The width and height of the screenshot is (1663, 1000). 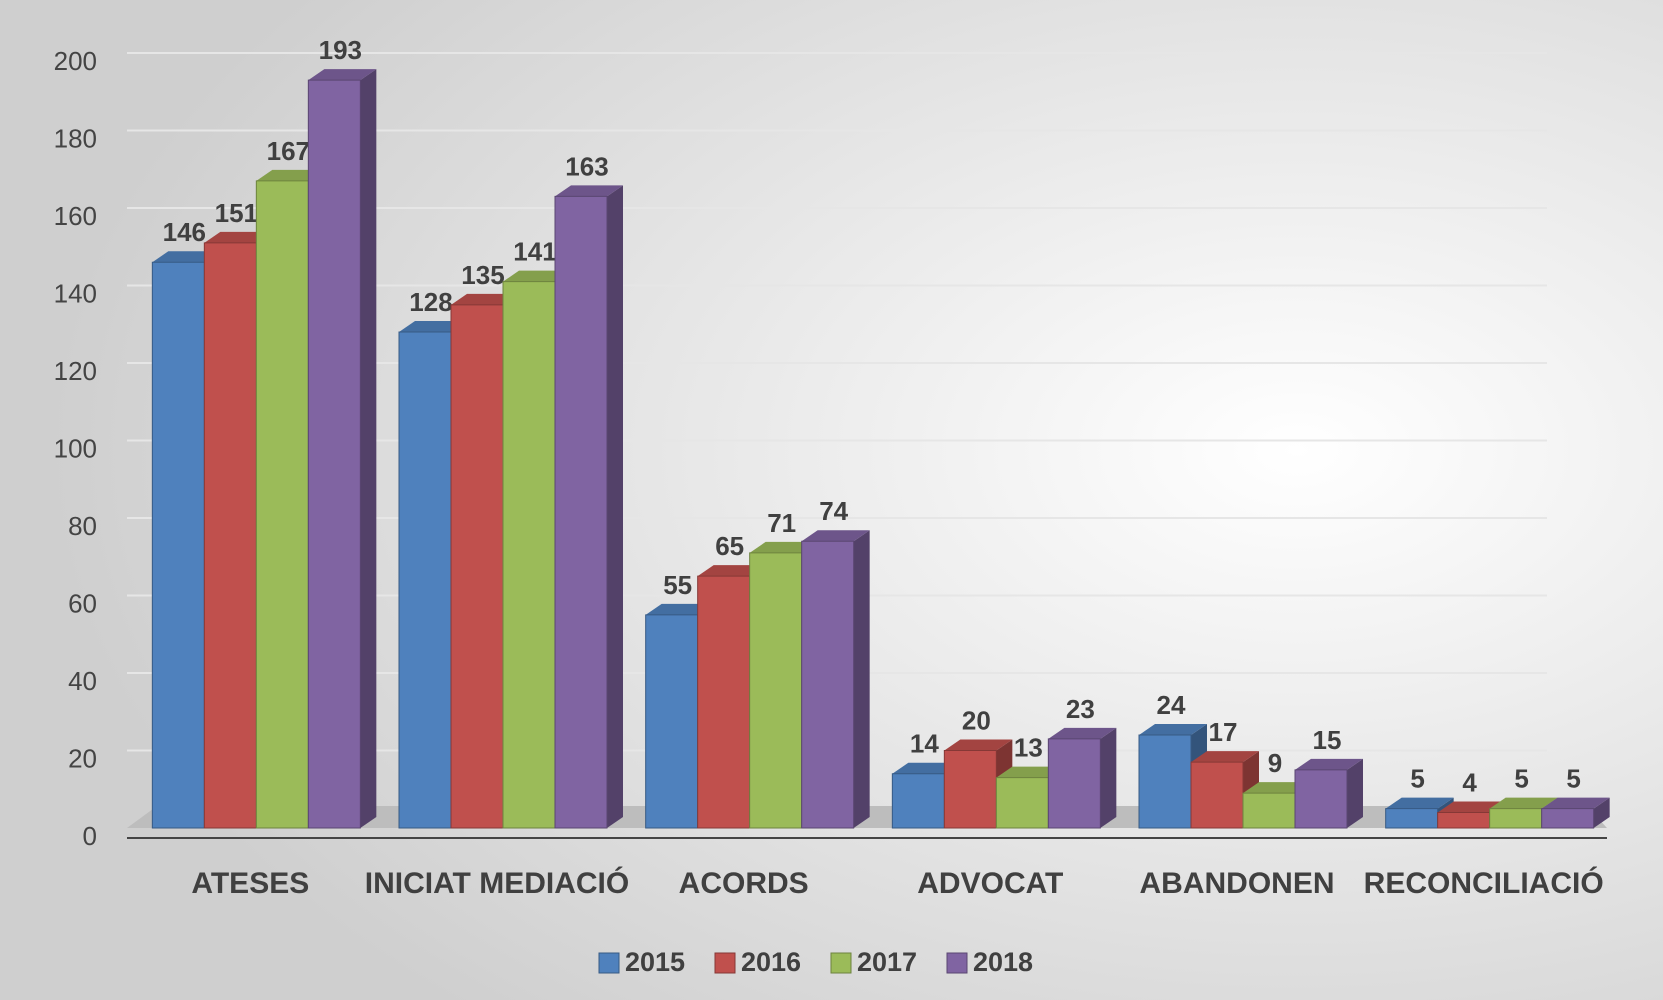 I want to click on legend-label: 2016, so click(x=771, y=962).